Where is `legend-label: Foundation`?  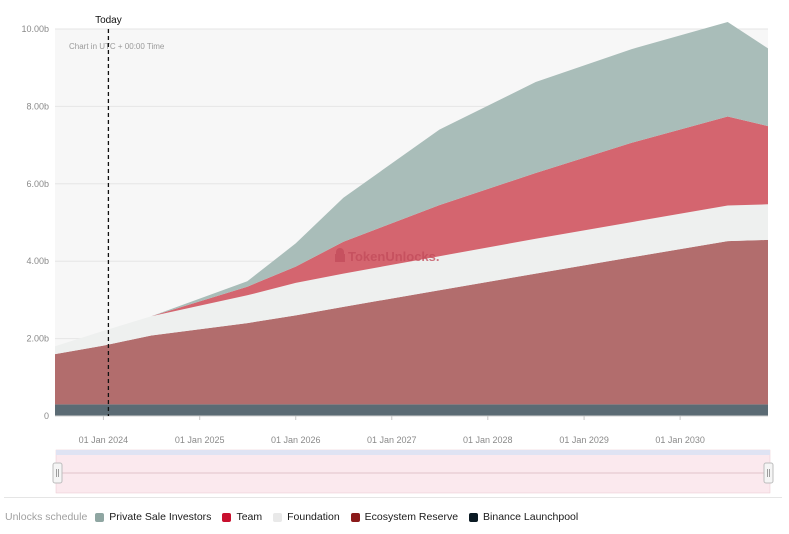
legend-label: Foundation is located at coordinates (313, 517).